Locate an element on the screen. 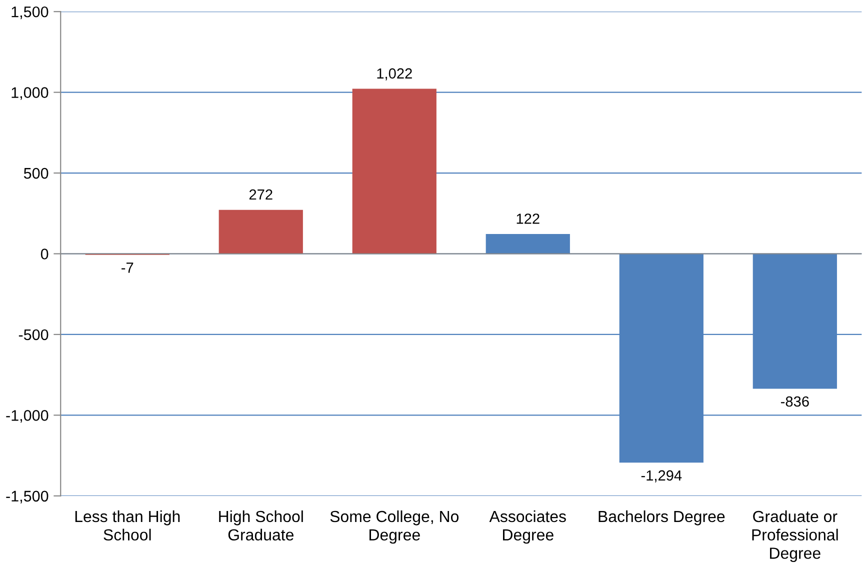 Image resolution: width=866 pixels, height=580 pixels. data-label: 272 is located at coordinates (260, 194).